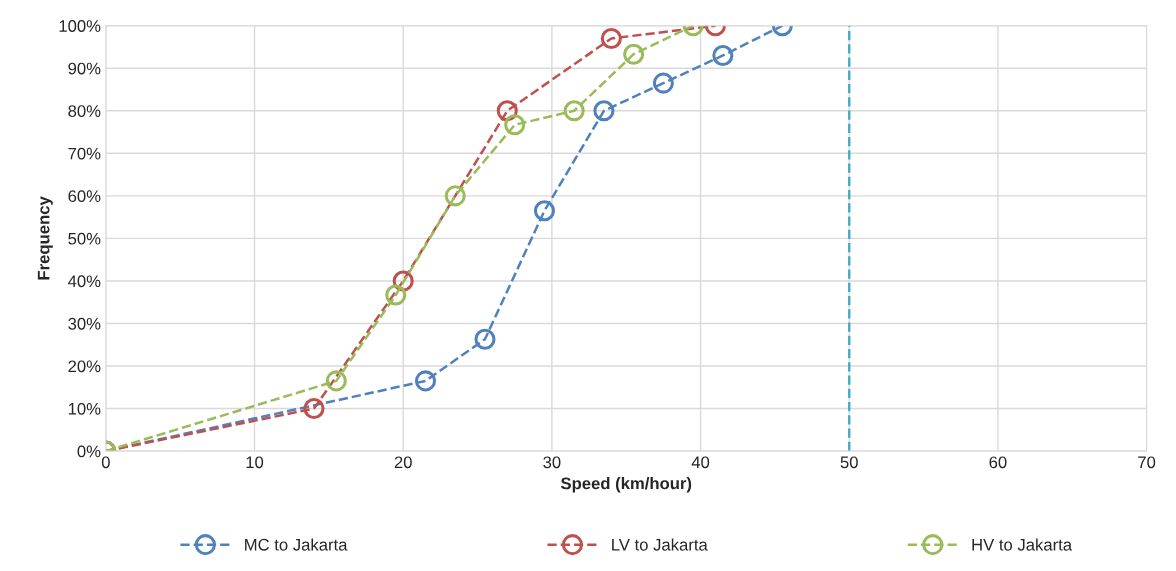 This screenshot has height=571, width=1176. Describe the element at coordinates (1022, 544) in the screenshot. I see `legend-label: HV to Jakarta` at that location.